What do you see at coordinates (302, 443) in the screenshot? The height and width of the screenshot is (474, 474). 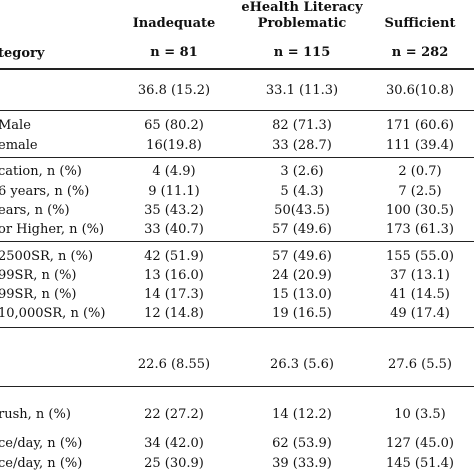 I see `cell-problematic: 62 (53.9)` at bounding box center [302, 443].